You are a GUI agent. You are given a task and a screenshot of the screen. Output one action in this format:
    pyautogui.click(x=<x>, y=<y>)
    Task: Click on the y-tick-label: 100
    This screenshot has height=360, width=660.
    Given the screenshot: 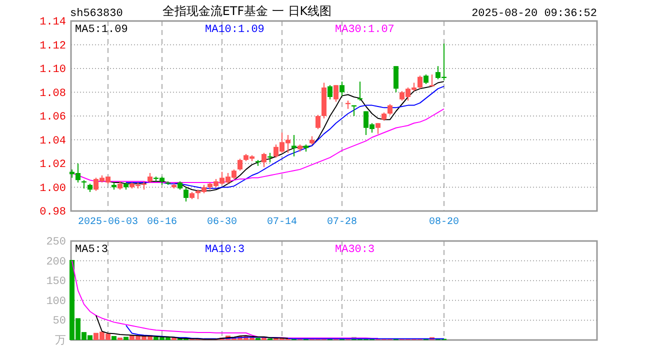 What is the action you would take?
    pyautogui.click(x=56, y=302)
    